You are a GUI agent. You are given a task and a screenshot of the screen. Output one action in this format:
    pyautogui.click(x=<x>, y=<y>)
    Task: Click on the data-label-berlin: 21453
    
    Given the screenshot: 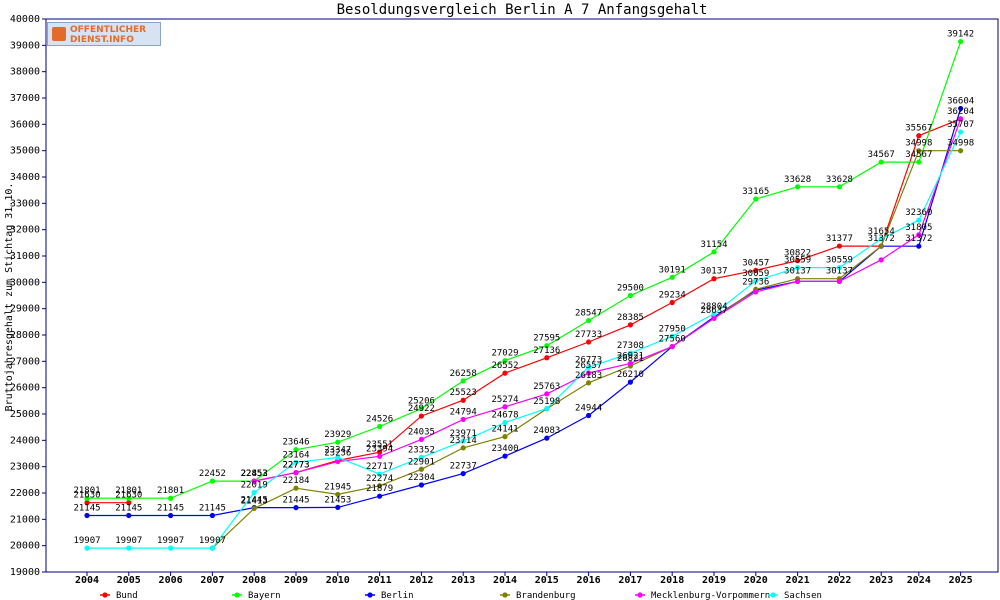 What is the action you would take?
    pyautogui.click(x=337, y=500)
    